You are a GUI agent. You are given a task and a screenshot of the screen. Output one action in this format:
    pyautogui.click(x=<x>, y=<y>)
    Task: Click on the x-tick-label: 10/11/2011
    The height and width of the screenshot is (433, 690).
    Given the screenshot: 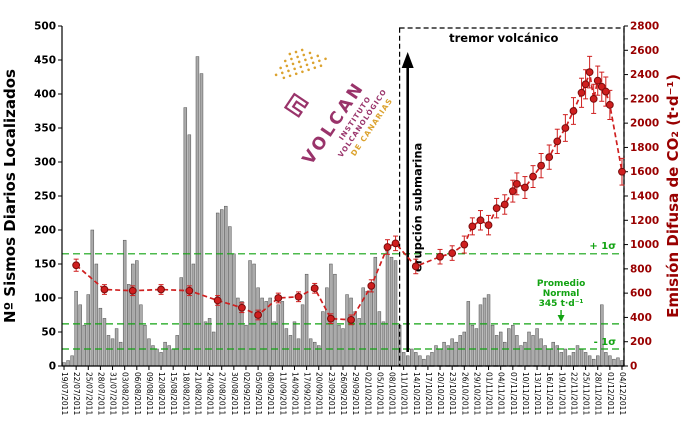 What is the action you would take?
    pyautogui.click(x=525, y=393)
    